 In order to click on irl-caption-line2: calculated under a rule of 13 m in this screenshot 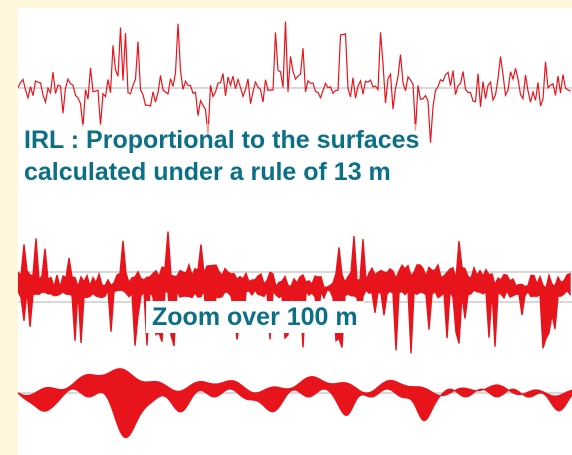, I will do `click(207, 172)`.